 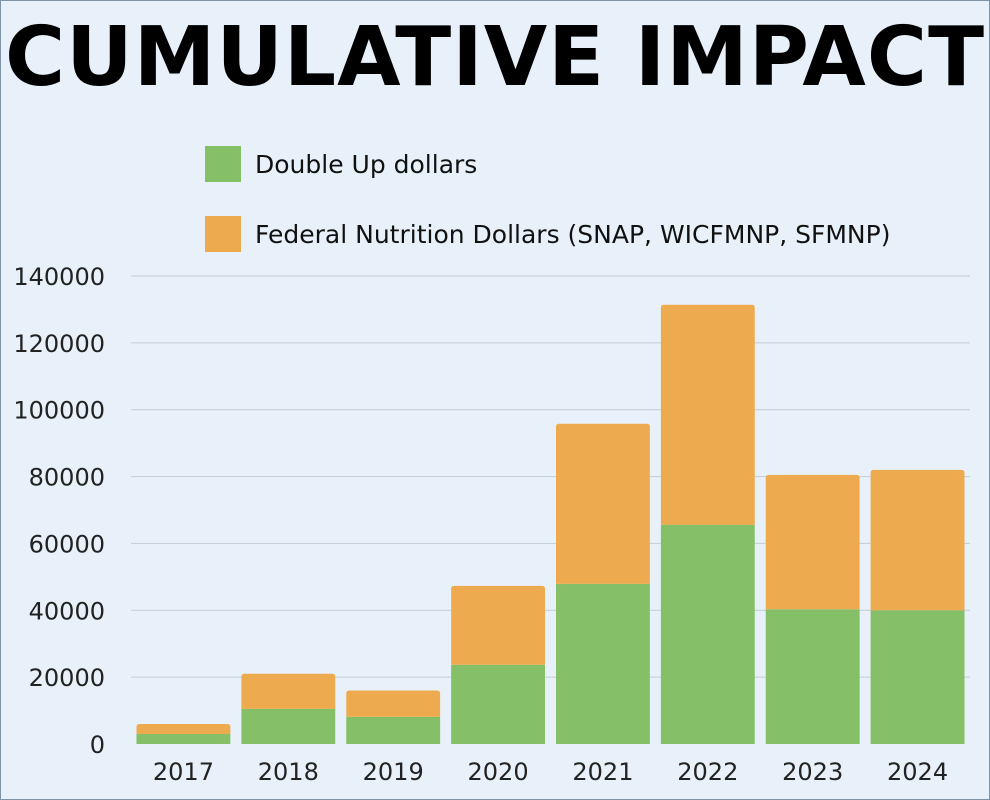 What do you see at coordinates (59, 411) in the screenshot?
I see `y-tick-label: 100000` at bounding box center [59, 411].